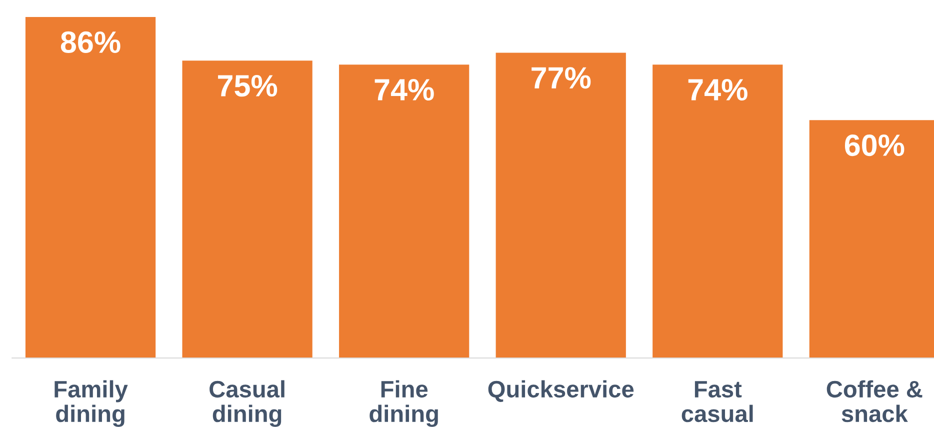 The height and width of the screenshot is (427, 934). I want to click on data-label: 77%, so click(561, 78).